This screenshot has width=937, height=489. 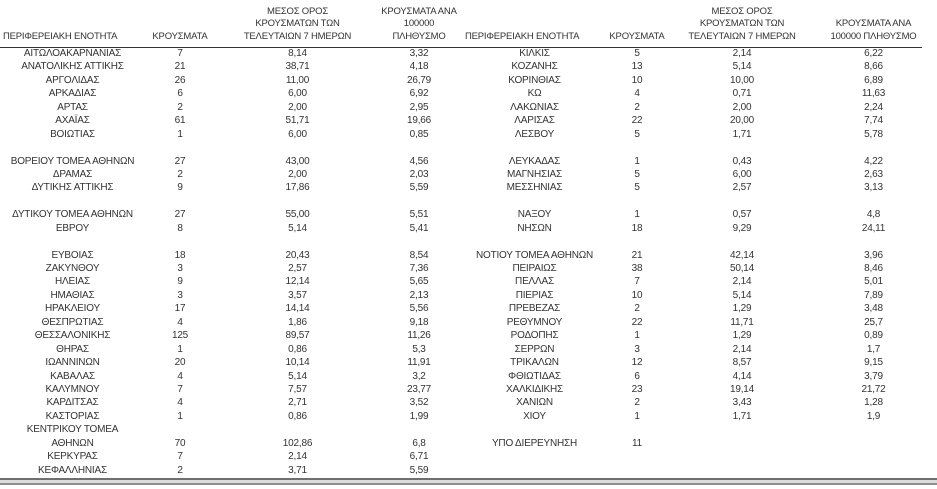 I want to click on cases-cell: 8, so click(x=180, y=228).